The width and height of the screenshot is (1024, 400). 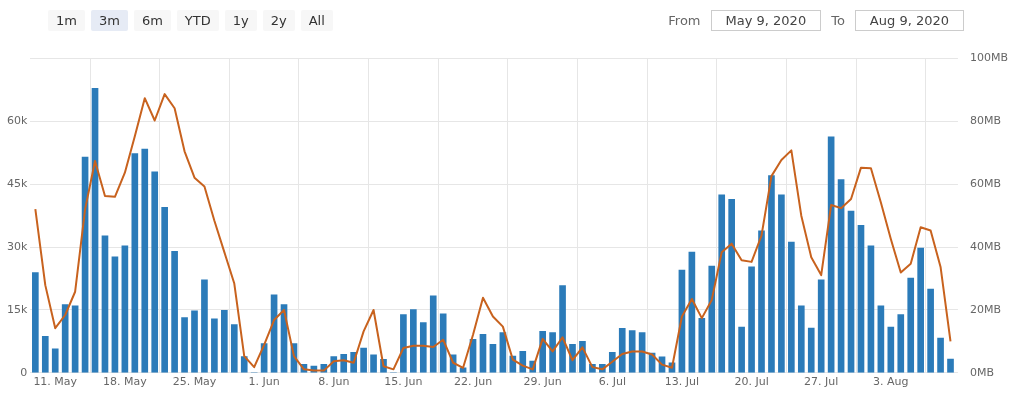 What do you see at coordinates (985, 184) in the screenshot?
I see `y2-tick-label: 60MB` at bounding box center [985, 184].